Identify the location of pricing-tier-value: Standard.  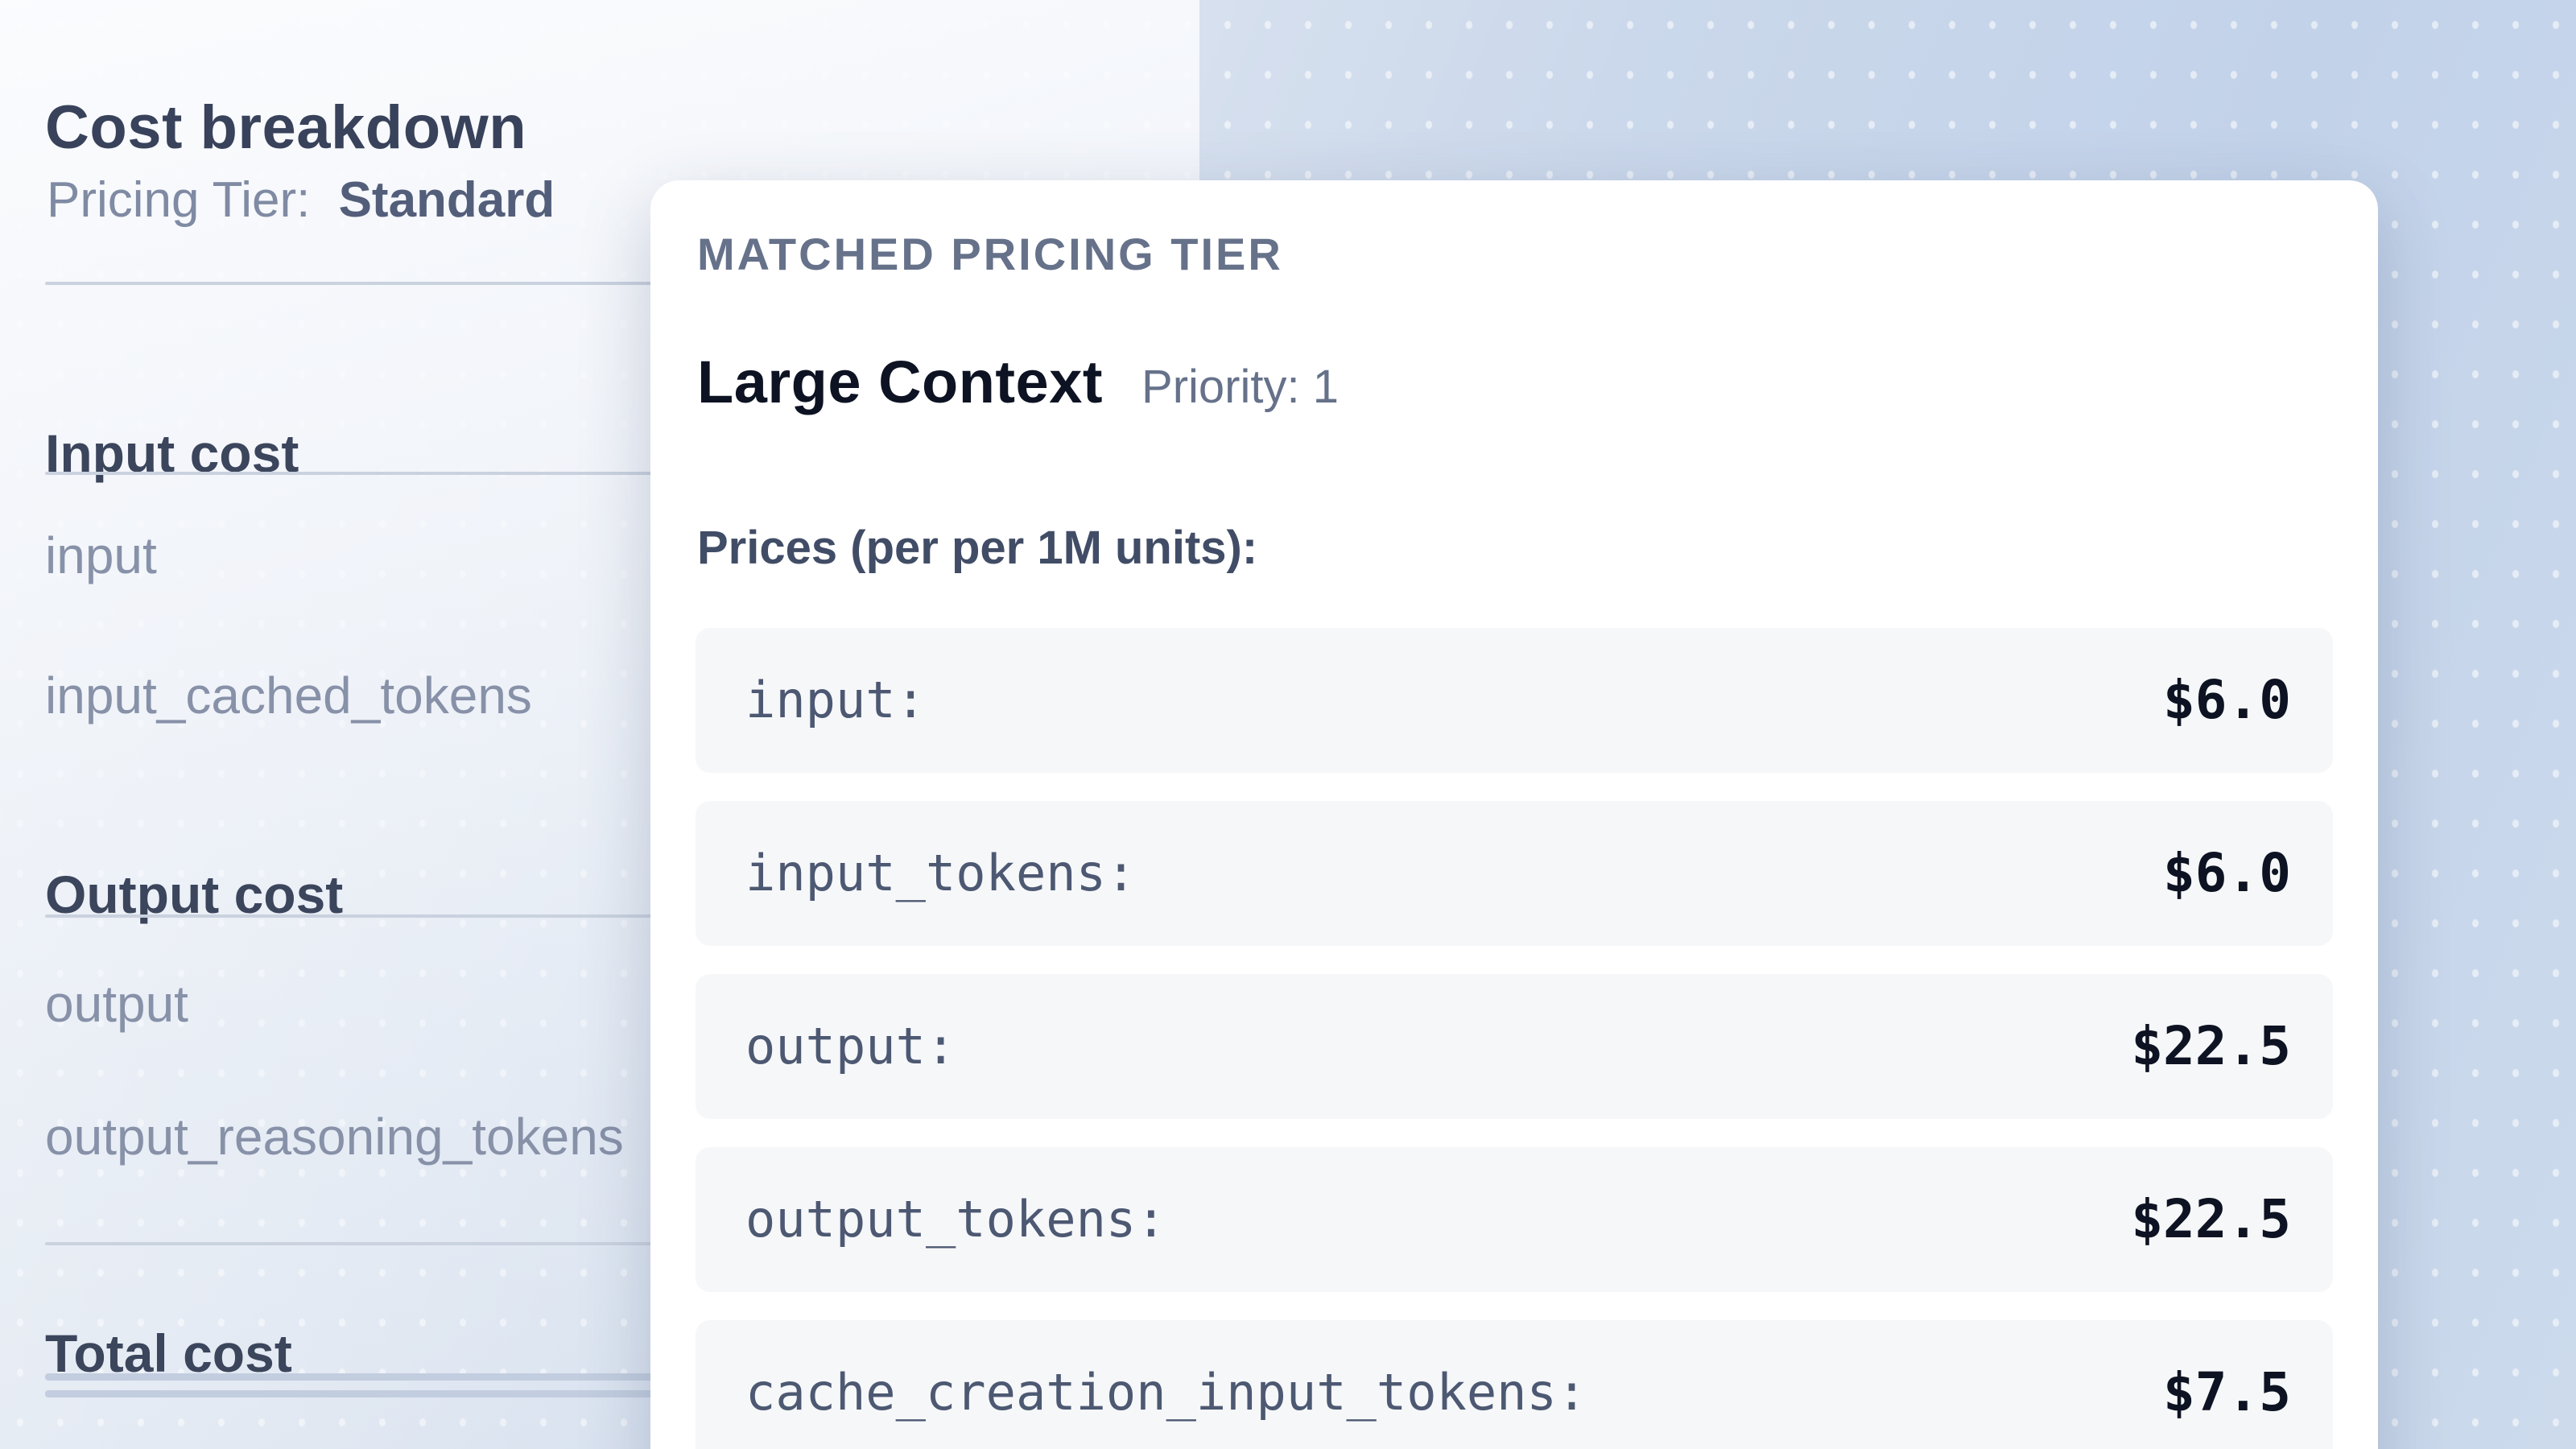
(446, 200).